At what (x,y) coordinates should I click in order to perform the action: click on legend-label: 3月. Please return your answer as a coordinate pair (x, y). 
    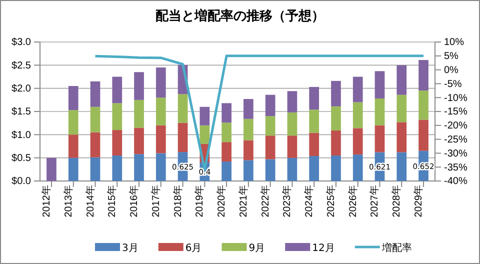
    Looking at the image, I should click on (130, 248).